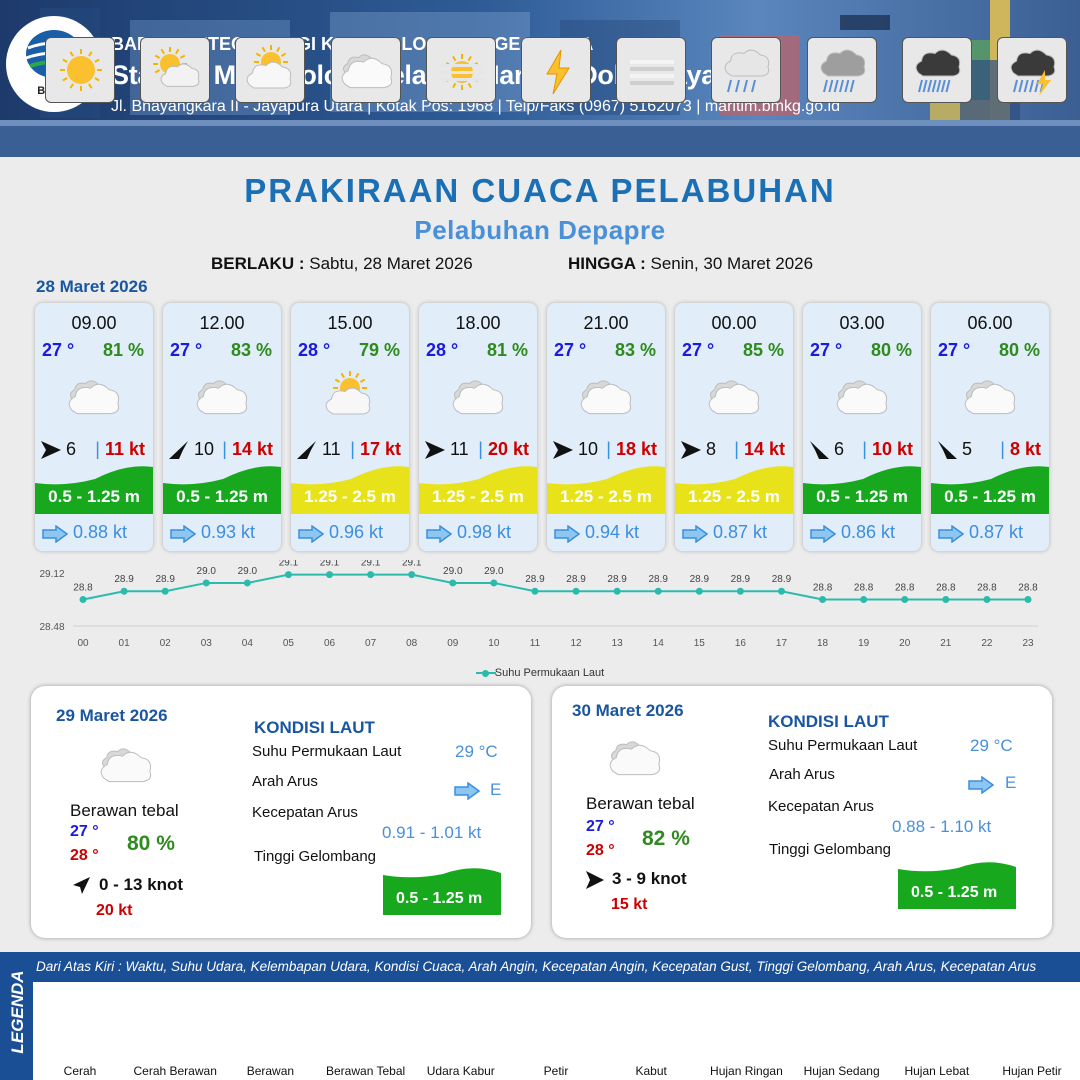 The image size is (1080, 1080). I want to click on legend-side-bar: LEGENDA, so click(16, 1016).